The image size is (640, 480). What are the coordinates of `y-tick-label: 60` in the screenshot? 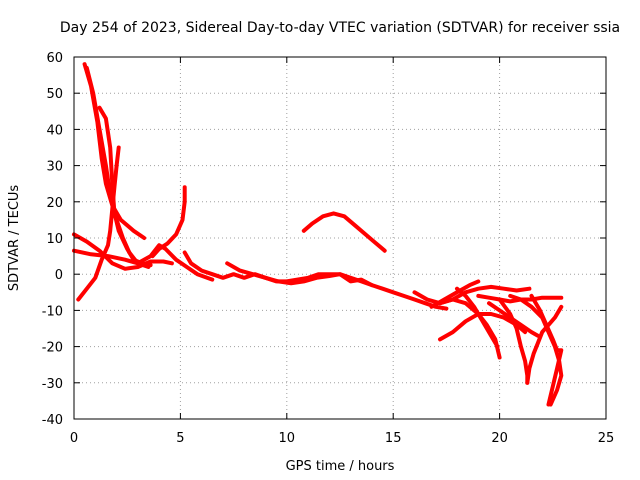 It's located at (54, 58).